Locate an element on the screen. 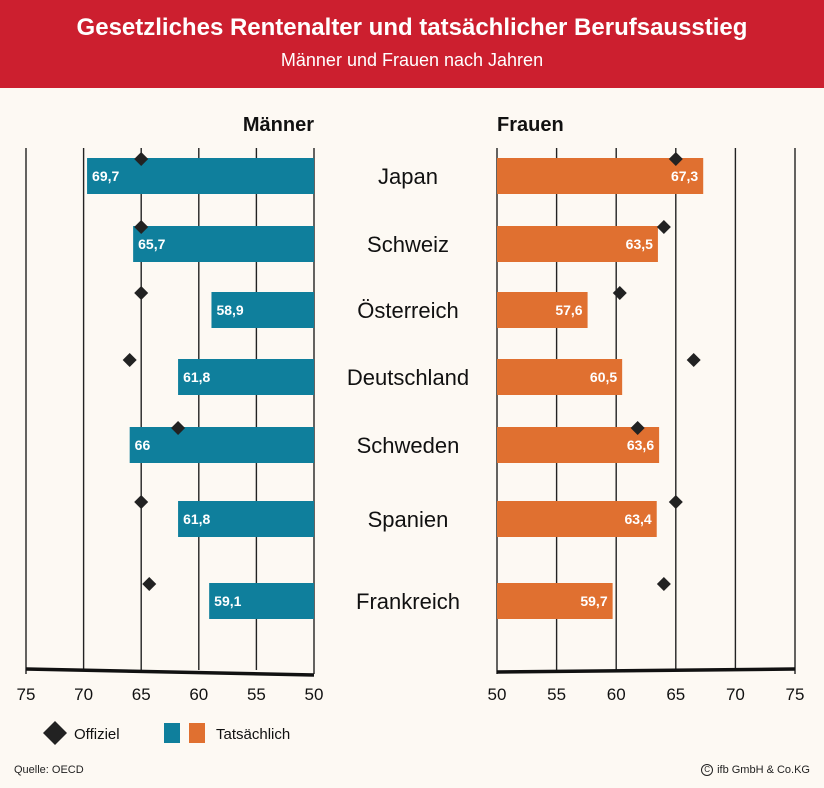  source-note: Quelle: OECD is located at coordinates (49, 770).